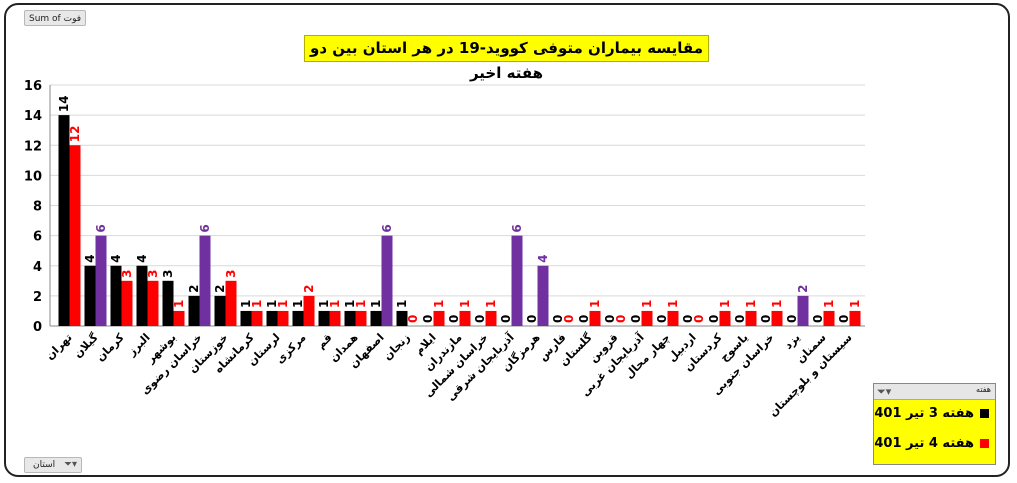 This screenshot has width=1017, height=483. I want to click on legend-item-week3: هفته 3 تیر 401, so click(931, 414).